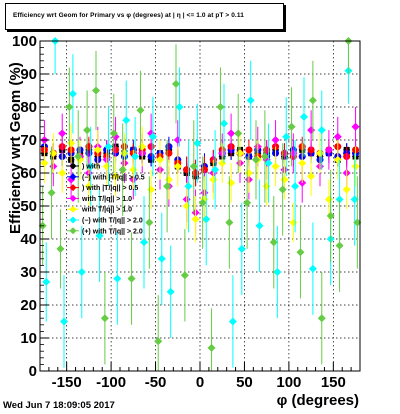 This screenshot has width=400, height=414. Describe the element at coordinates (28, 74) in the screenshot. I see `y-tick-label: 90` at that location.